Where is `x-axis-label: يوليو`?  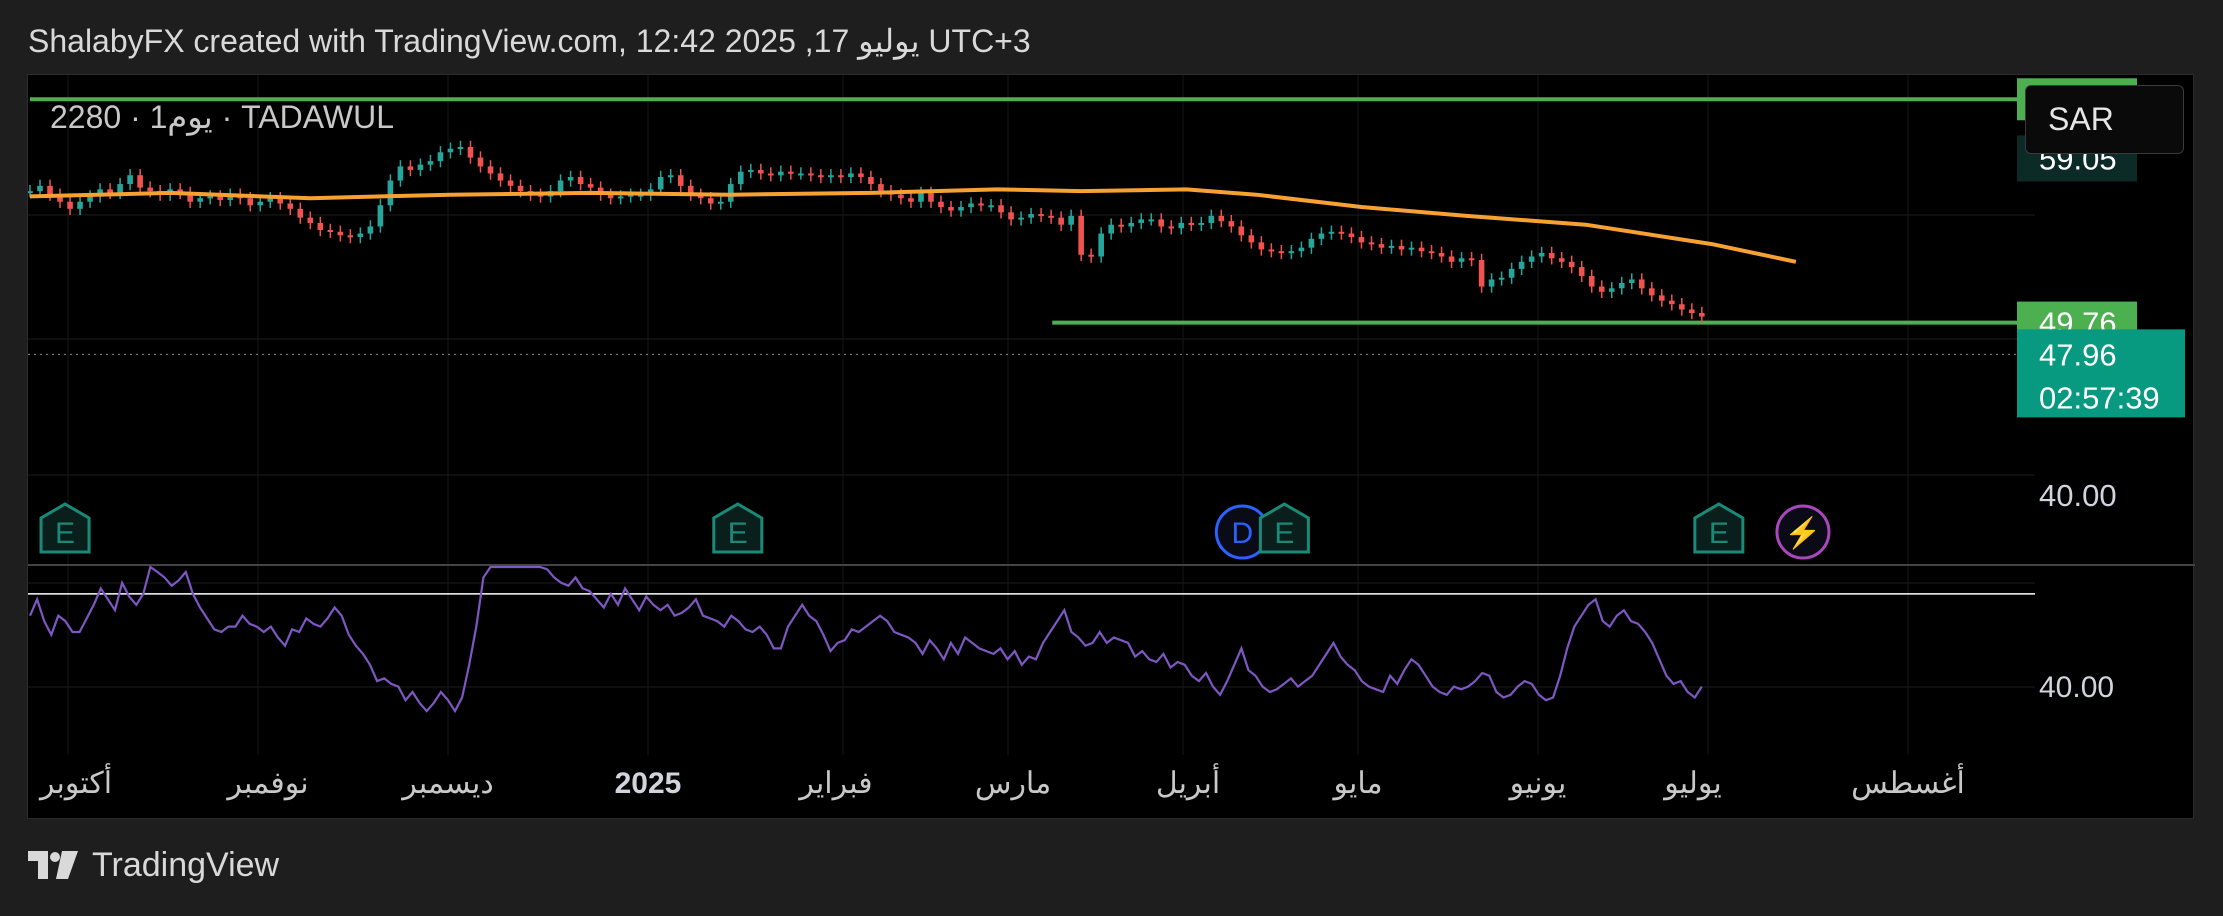
x-axis-label: يوليو is located at coordinates (1692, 784).